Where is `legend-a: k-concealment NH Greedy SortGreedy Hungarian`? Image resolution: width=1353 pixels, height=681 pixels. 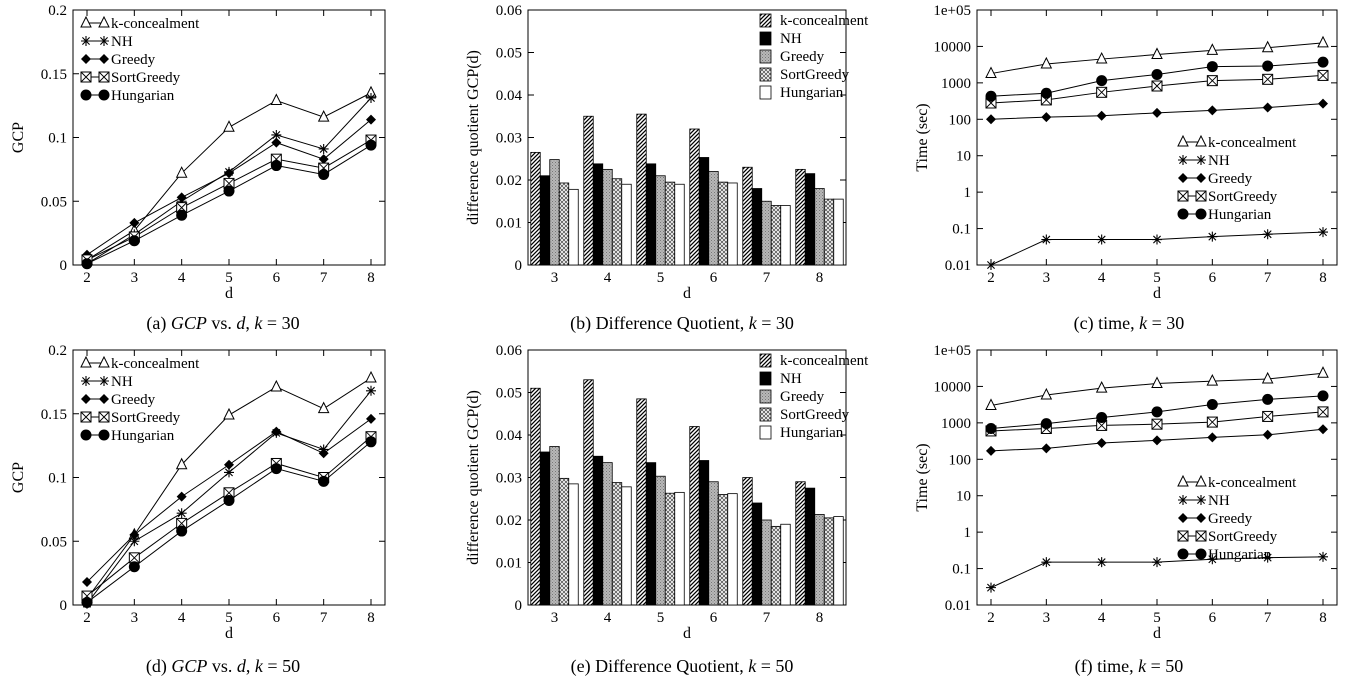
legend-a: k-concealment NH Greedy SortGreedy Hungarian is located at coordinates (140, 59).